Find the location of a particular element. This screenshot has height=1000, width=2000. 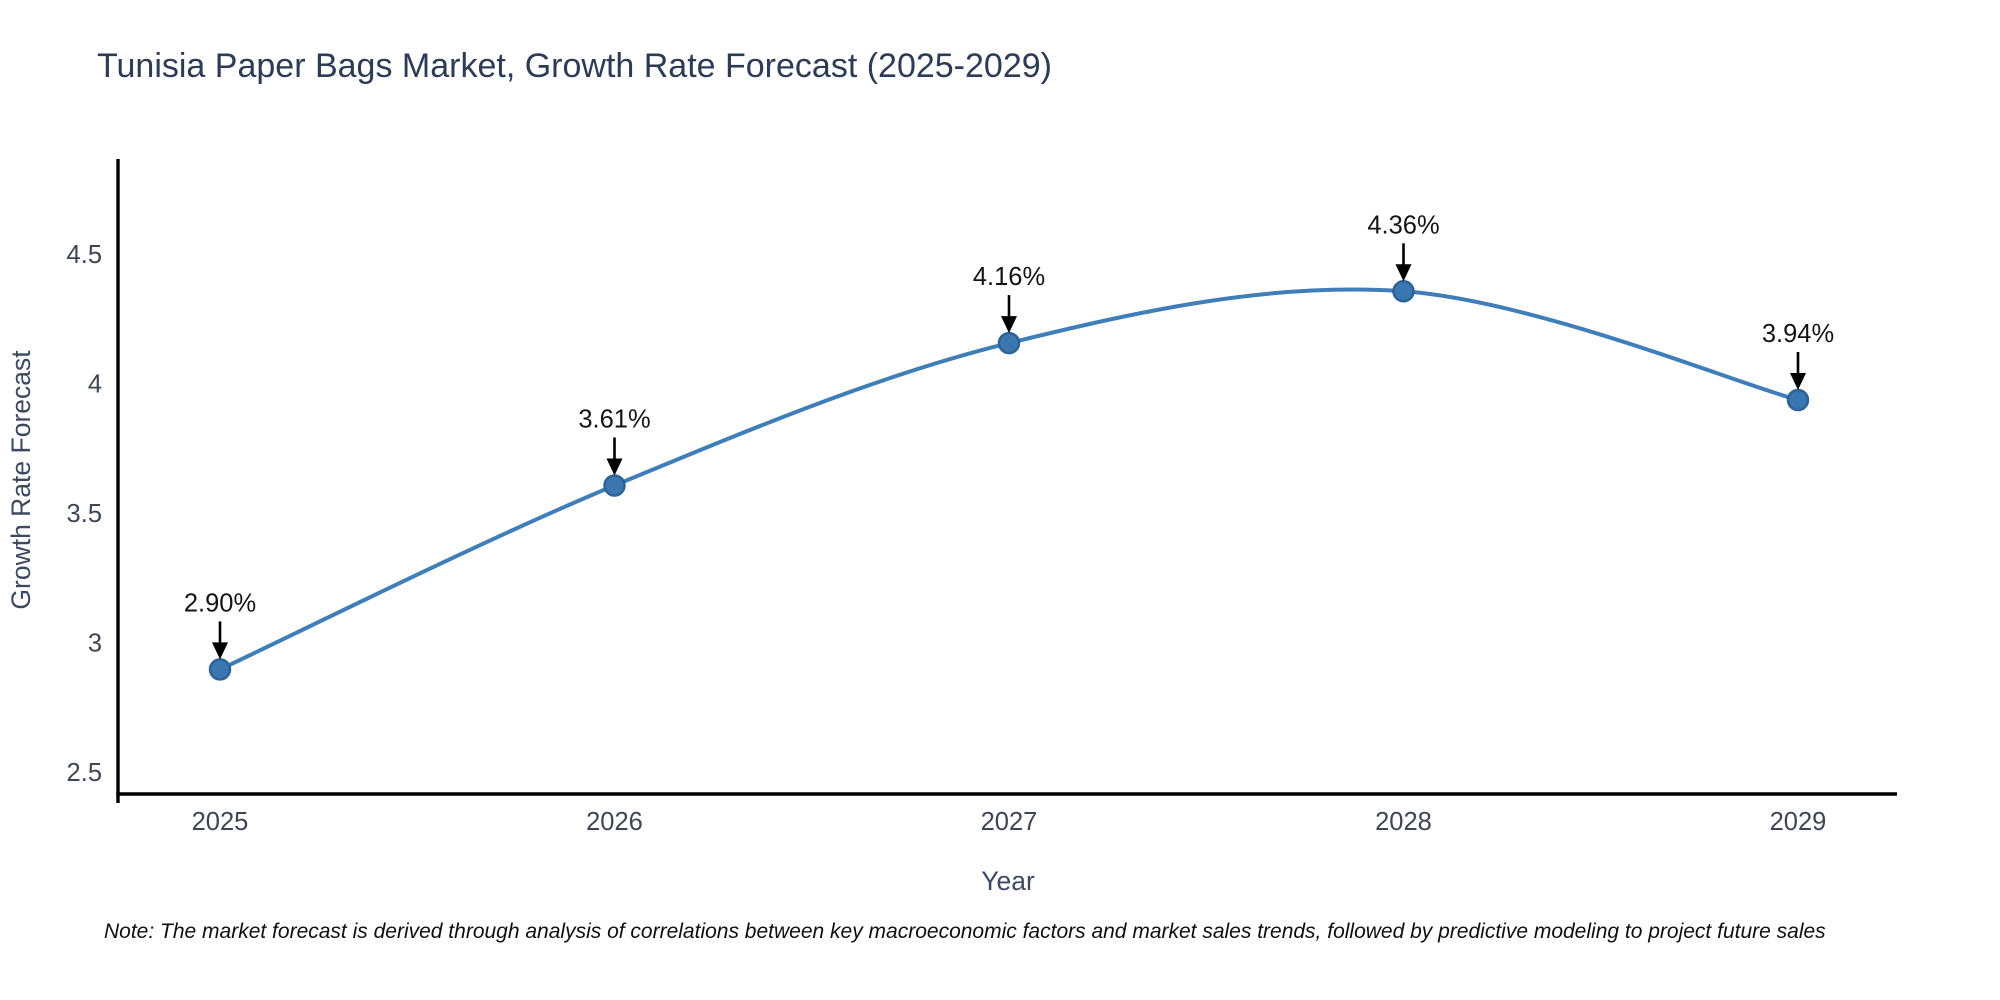

x-axis-tick-labels: 2025 2026 2027 2028 2029 is located at coordinates (1009, 822).